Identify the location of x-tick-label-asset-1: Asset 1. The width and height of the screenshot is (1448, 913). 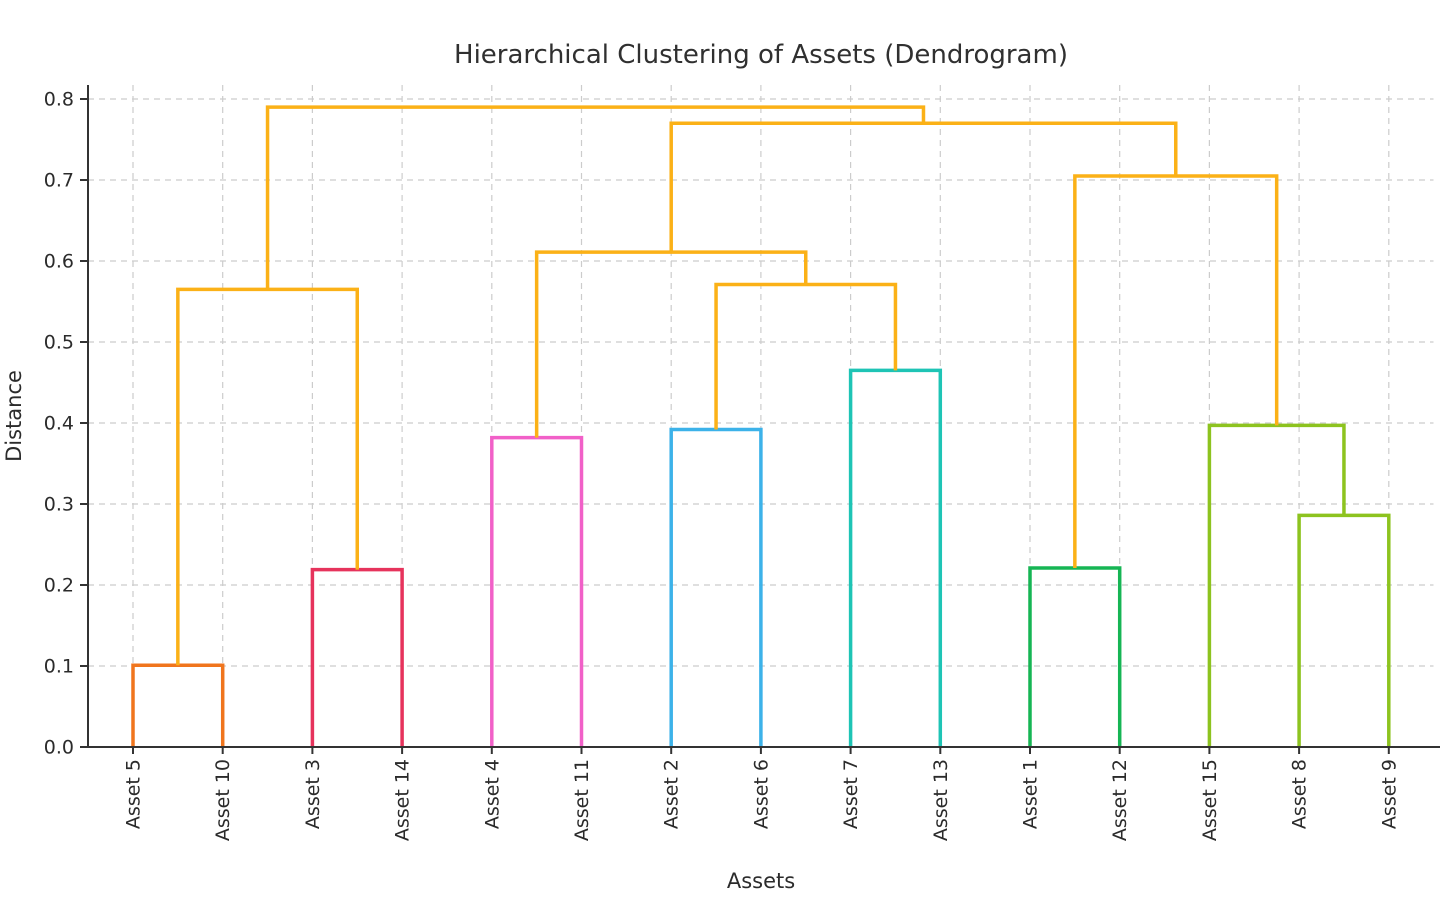
(1030, 794).